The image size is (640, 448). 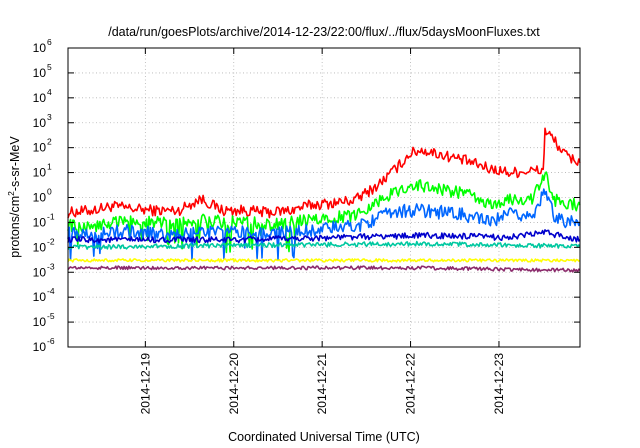 I want to click on y-tick-exponent: -3, so click(x=51, y=266).